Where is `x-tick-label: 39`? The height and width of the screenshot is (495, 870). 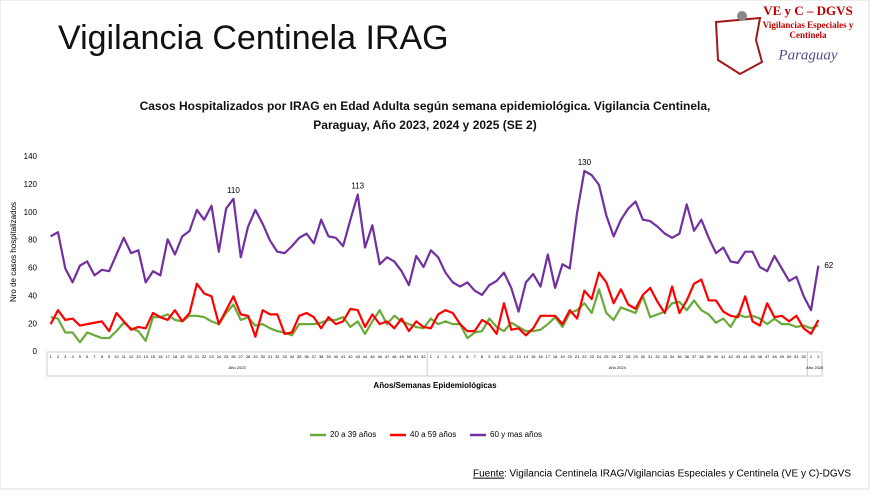
x-tick-label: 39 is located at coordinates (708, 356).